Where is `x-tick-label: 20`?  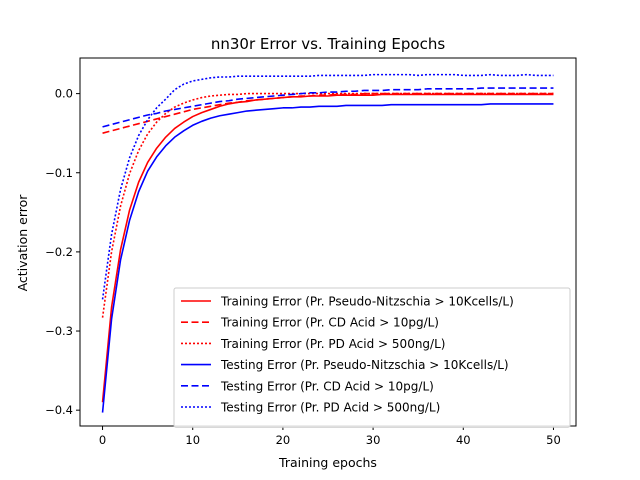 x-tick-label: 20 is located at coordinates (283, 440).